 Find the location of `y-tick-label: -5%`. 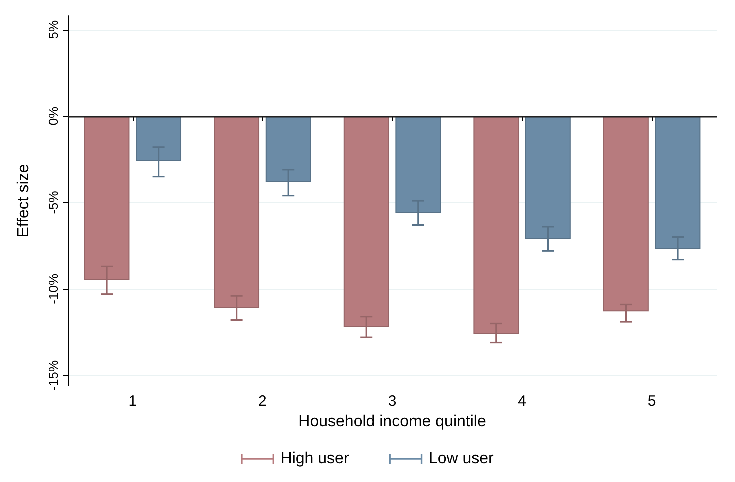

y-tick-label: -5% is located at coordinates (53, 202).